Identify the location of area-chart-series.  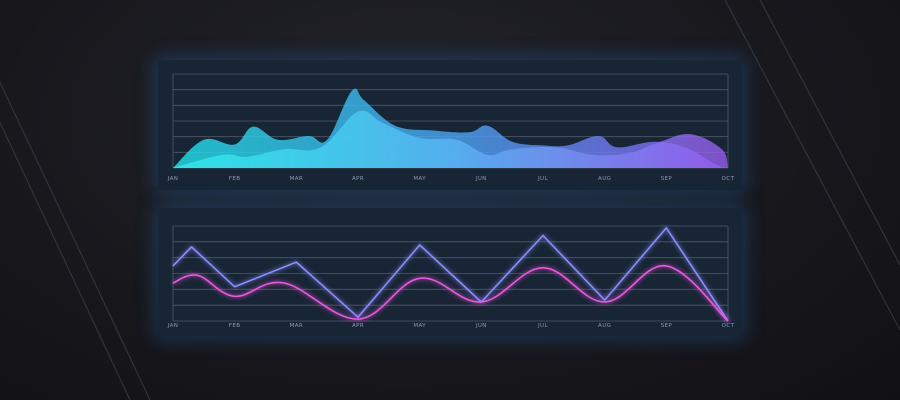
(450, 128).